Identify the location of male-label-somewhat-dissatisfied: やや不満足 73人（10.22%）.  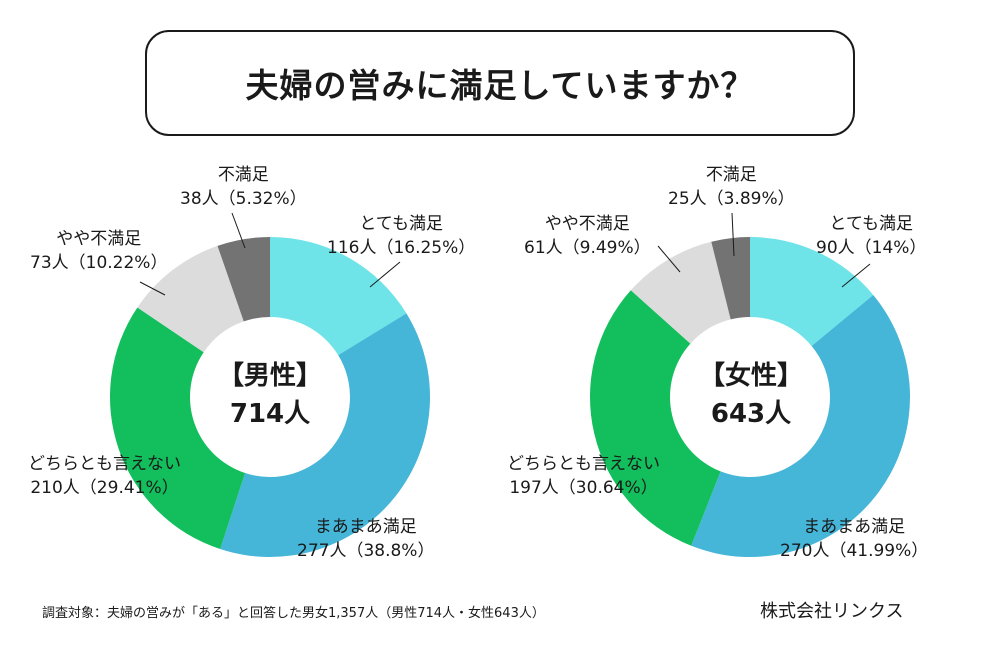
(98, 251).